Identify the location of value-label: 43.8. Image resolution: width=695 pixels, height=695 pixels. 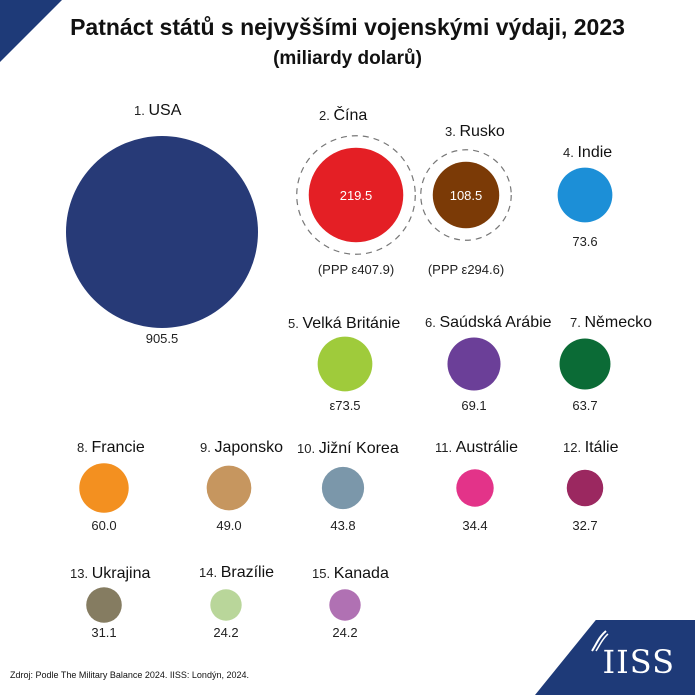
(342, 525).